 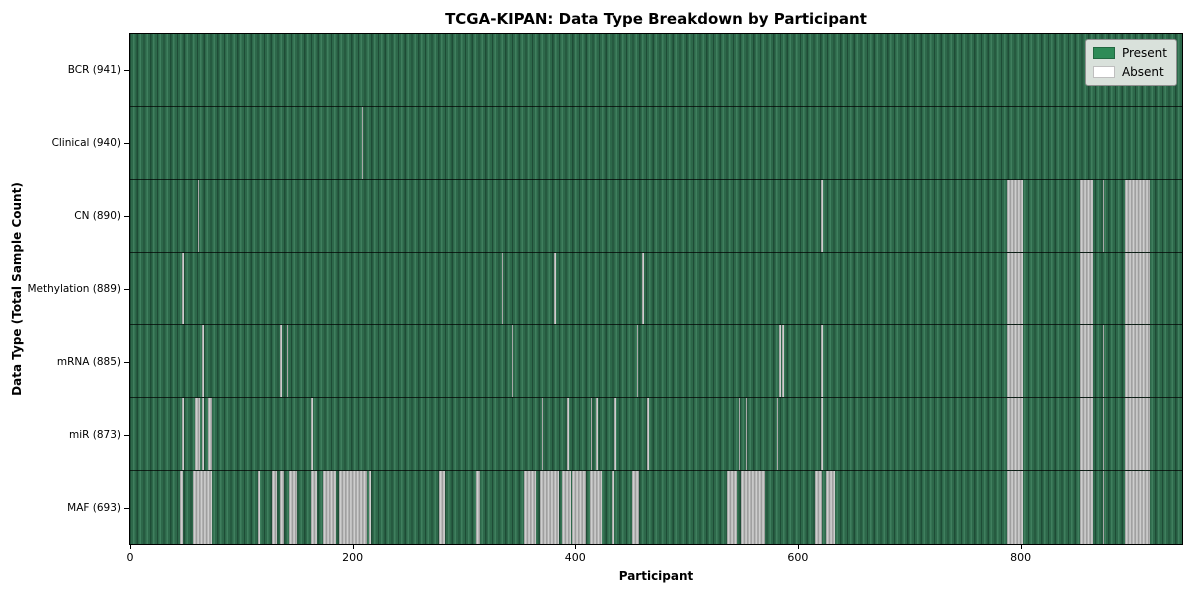 I want to click on legend: Present Absent, so click(x=1130, y=62).